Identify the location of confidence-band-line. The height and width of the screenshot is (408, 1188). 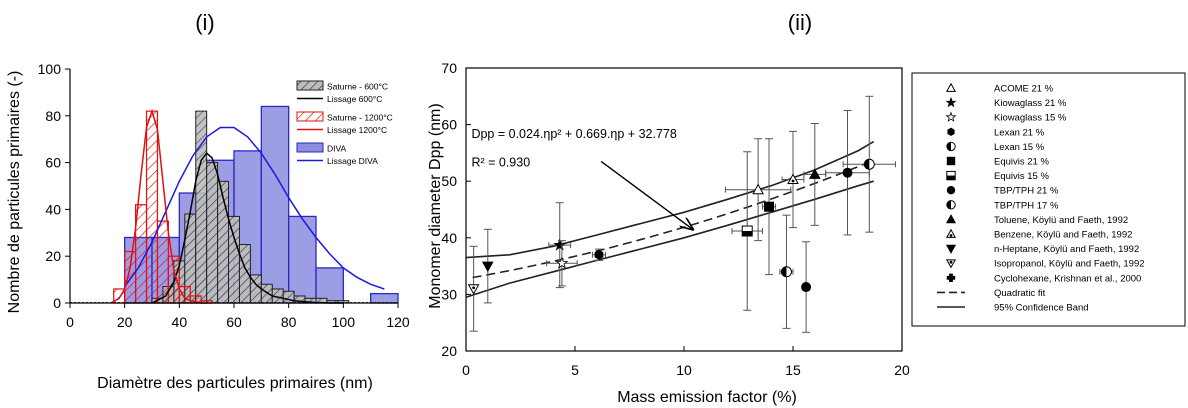
(669, 239).